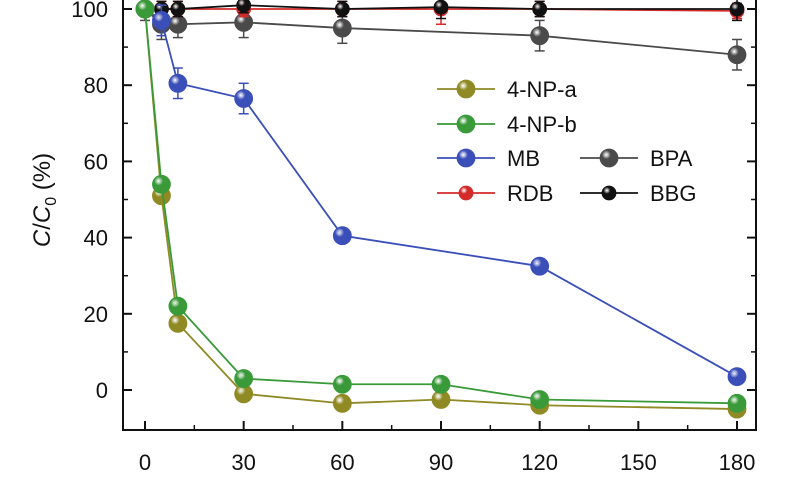 Image resolution: width=800 pixels, height=480 pixels. I want to click on y-axis-title: C/C0 (%), so click(44, 200).